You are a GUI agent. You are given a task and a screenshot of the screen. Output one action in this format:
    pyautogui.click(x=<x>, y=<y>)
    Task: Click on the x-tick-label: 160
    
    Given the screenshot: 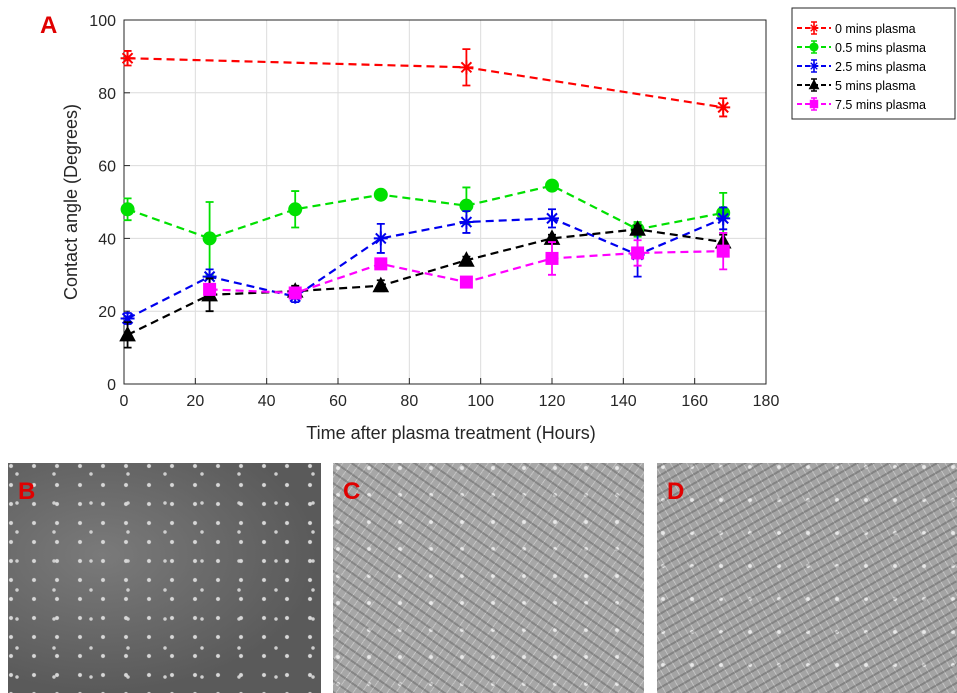 What is the action you would take?
    pyautogui.click(x=694, y=401)
    